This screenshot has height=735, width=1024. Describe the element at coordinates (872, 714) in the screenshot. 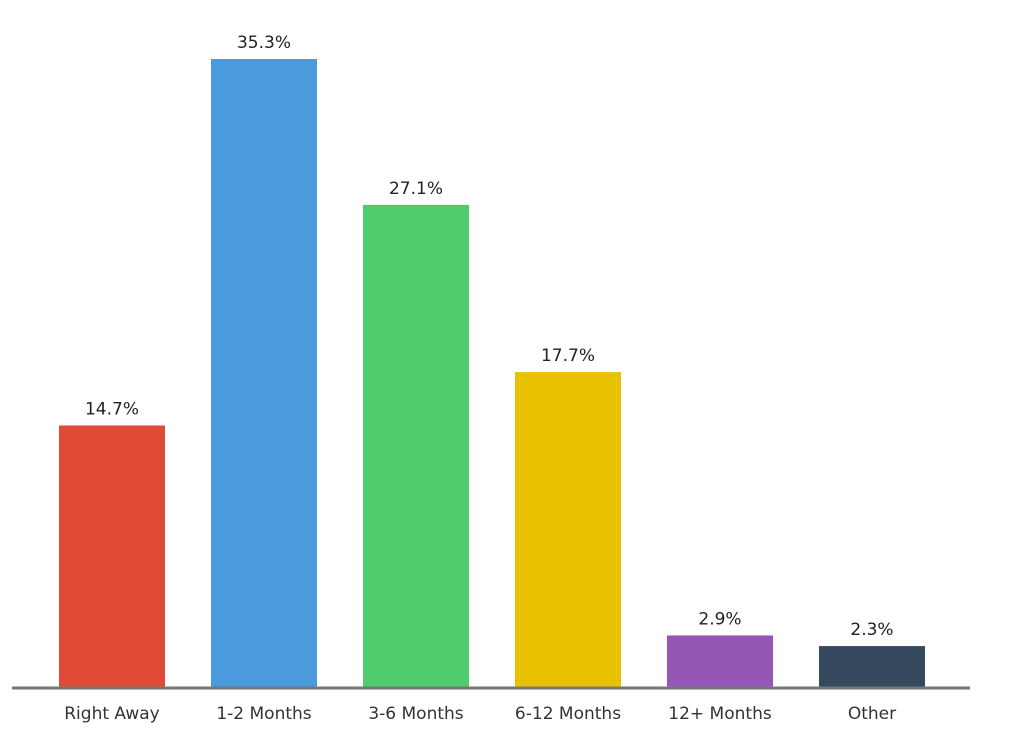

I see `category-label-5: Other` at that location.